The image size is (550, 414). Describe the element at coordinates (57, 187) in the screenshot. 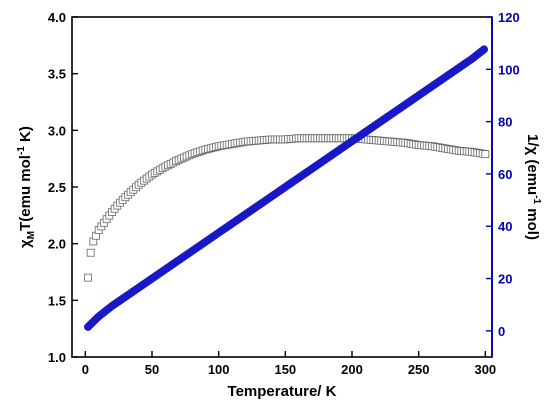

I see `left-y-tick-label: 2.5` at that location.